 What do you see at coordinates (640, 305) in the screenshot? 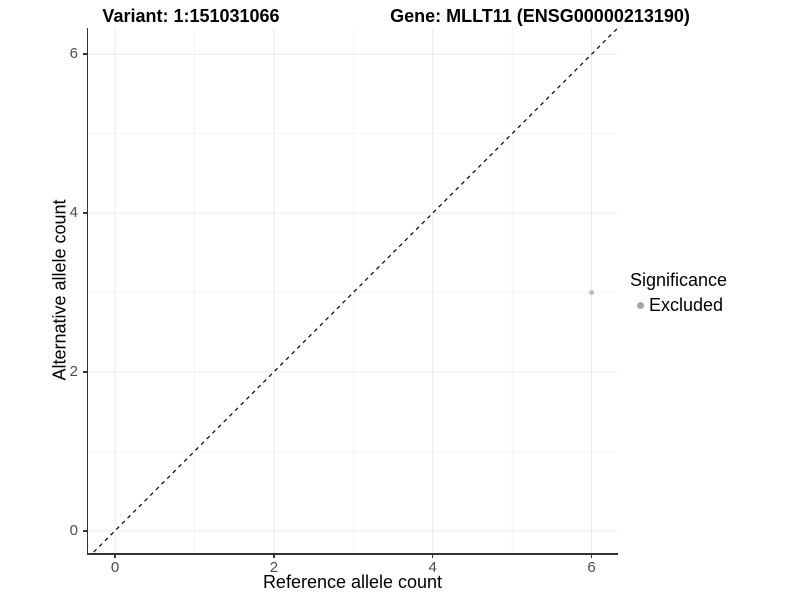
I see `legend-point-icon` at bounding box center [640, 305].